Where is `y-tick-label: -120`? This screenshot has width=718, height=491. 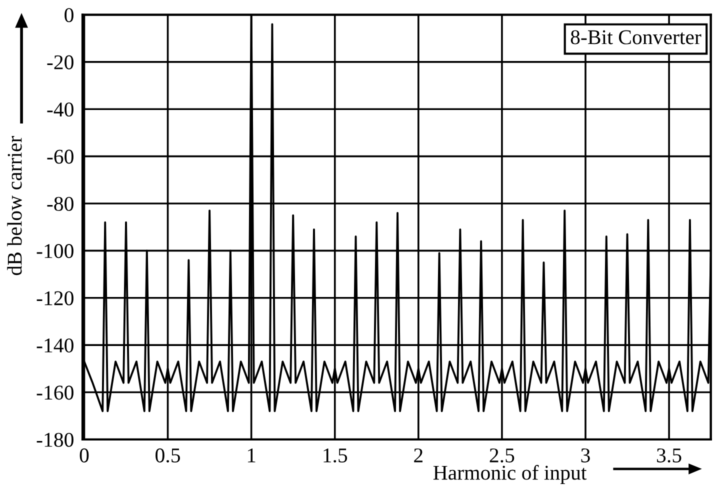 y-tick-label: -120 is located at coordinates (55, 298).